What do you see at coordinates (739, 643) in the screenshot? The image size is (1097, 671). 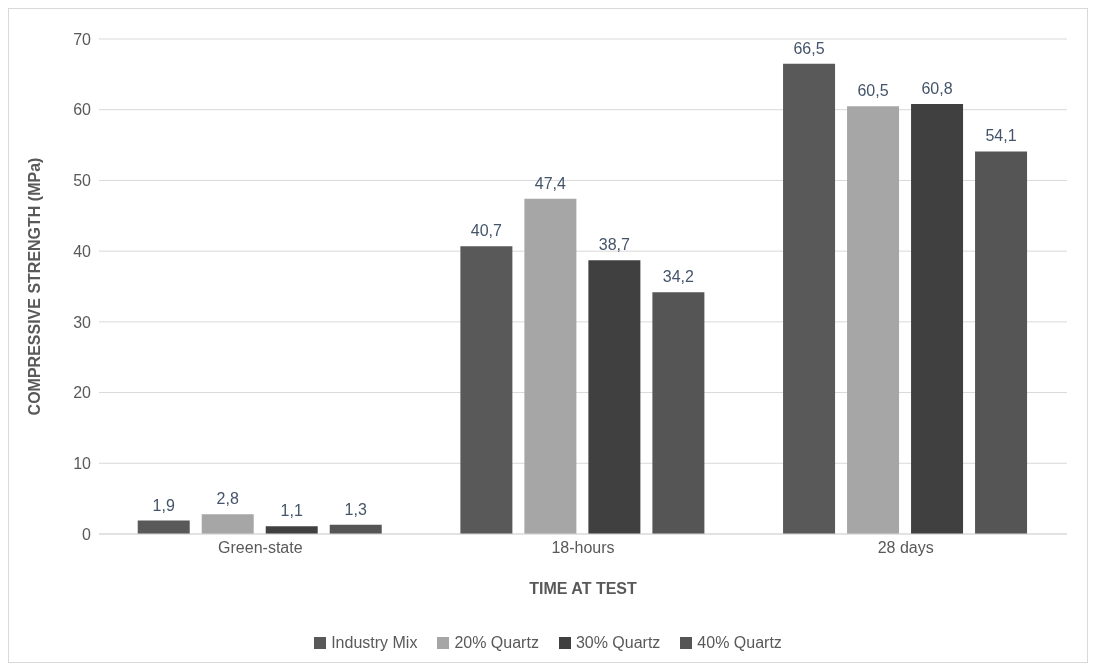 I see `legend-label: 40% Quartz` at bounding box center [739, 643].